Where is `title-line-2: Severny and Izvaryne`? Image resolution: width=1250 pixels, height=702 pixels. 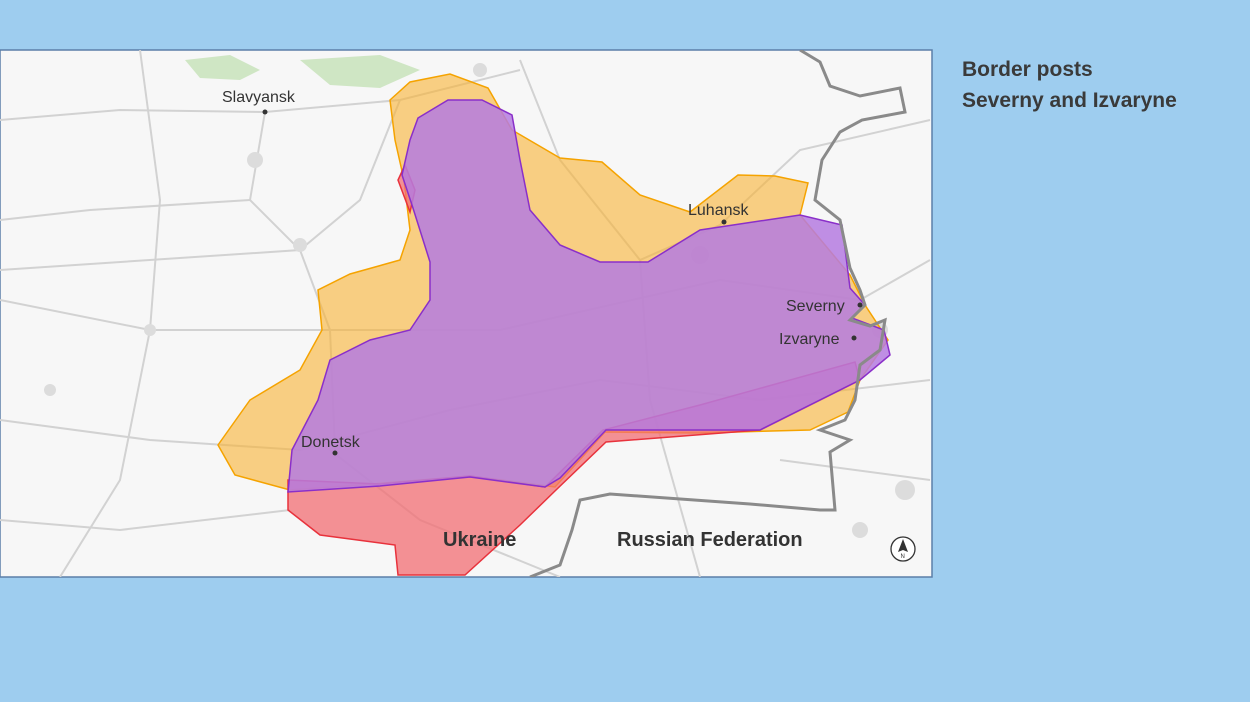 title-line-2: Severny and Izvaryne is located at coordinates (1069, 100).